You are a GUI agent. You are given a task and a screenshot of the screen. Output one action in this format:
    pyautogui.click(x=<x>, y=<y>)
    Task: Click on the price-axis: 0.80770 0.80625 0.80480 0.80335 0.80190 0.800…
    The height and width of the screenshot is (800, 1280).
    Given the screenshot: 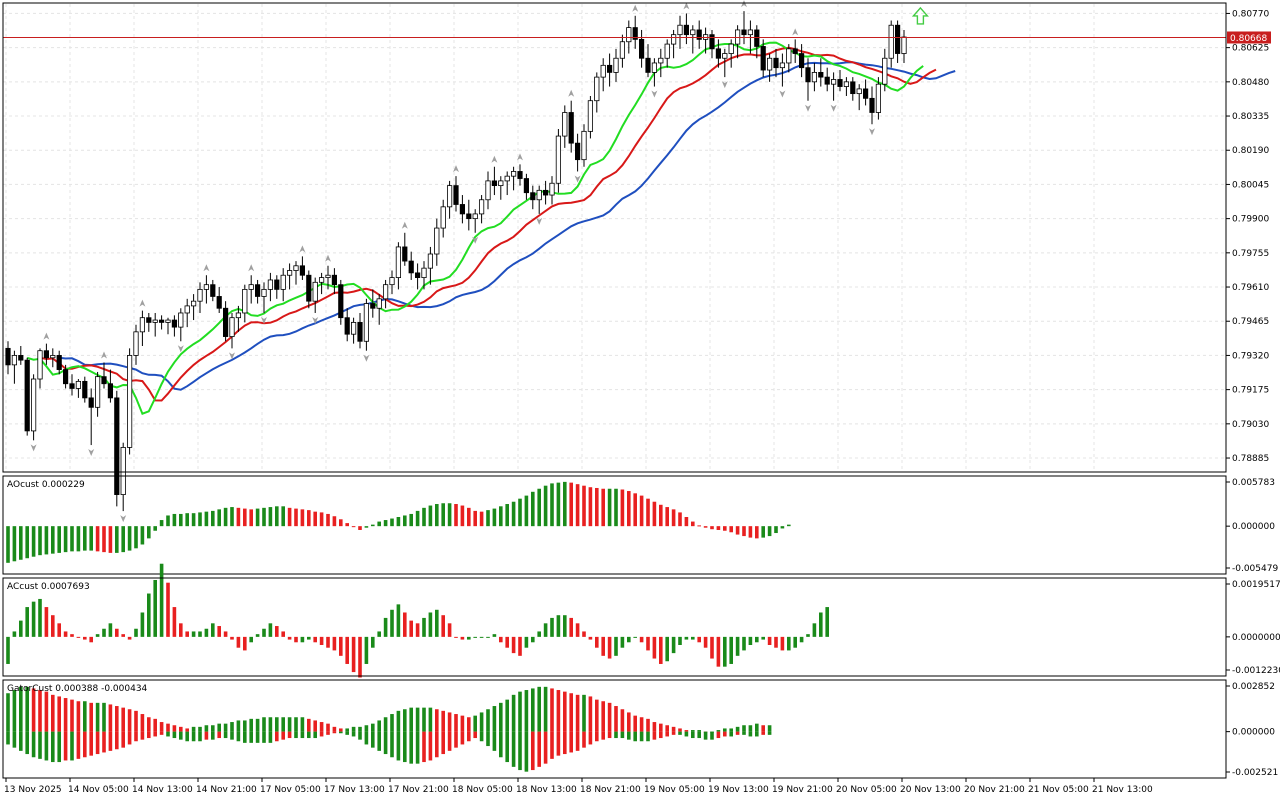 What is the action you would take?
    pyautogui.click(x=1253, y=393)
    